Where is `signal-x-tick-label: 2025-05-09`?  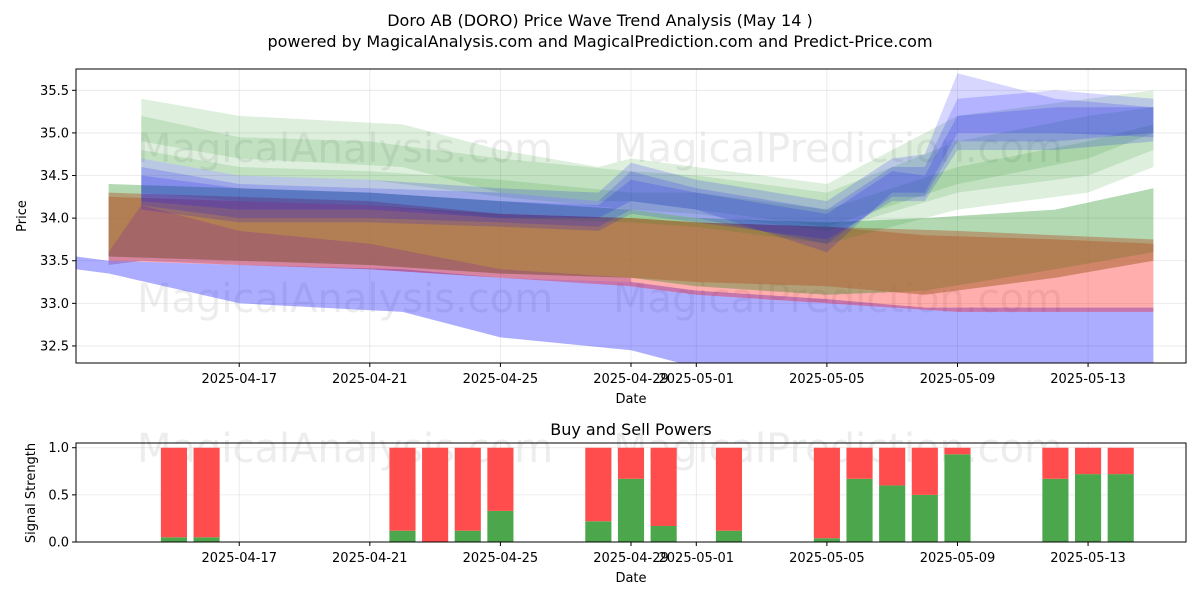 signal-x-tick-label: 2025-05-09 is located at coordinates (958, 558).